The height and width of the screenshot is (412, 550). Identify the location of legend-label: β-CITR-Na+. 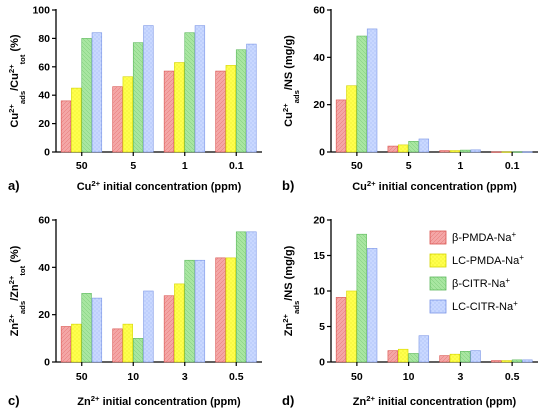
(481, 283).